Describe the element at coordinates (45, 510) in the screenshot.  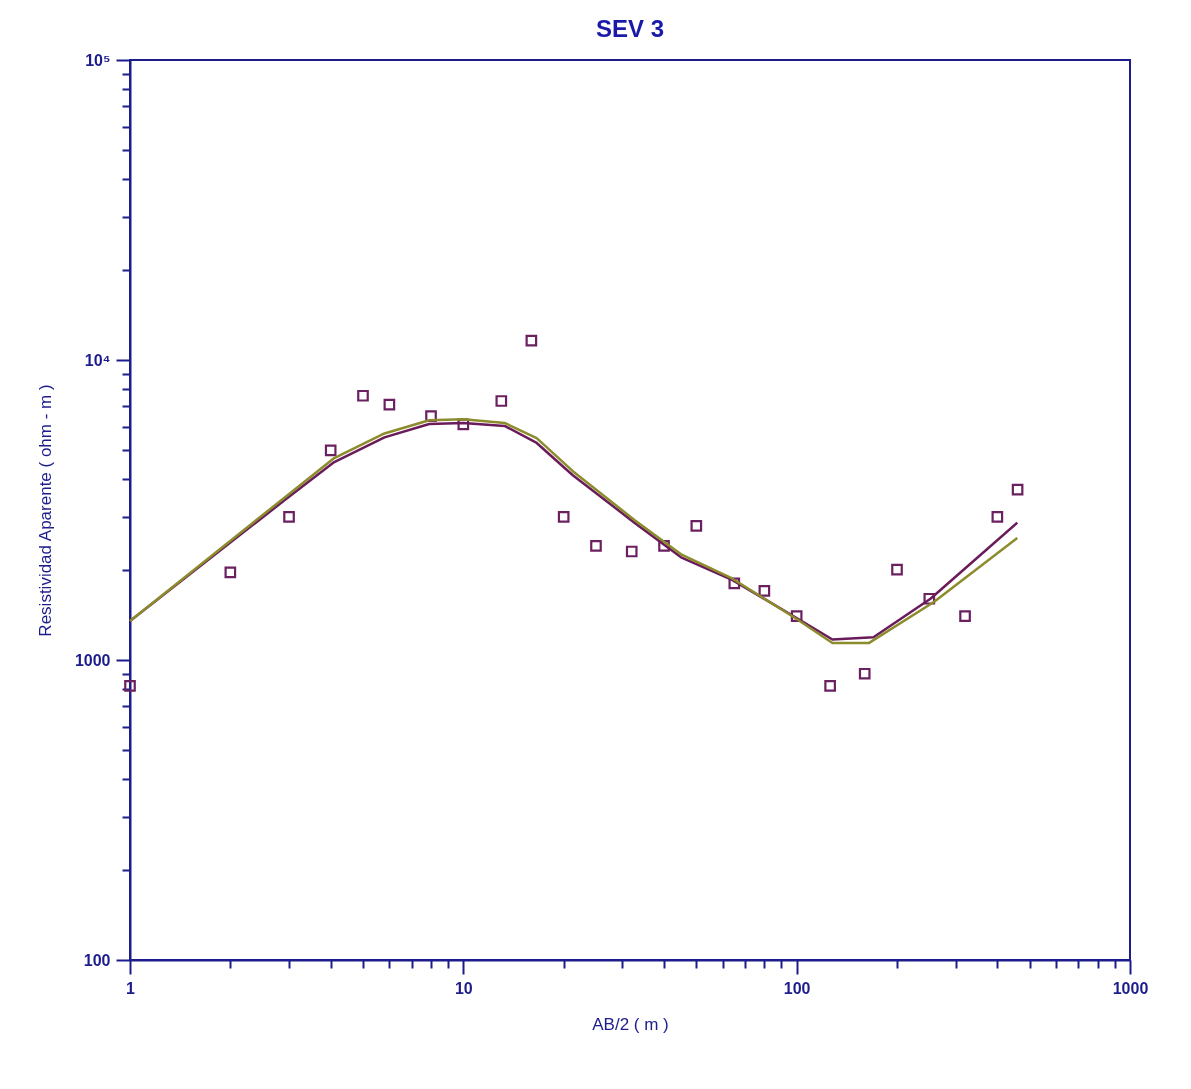
I see `y-axis-title: Resistividad Aparente ( ohm - m )` at that location.